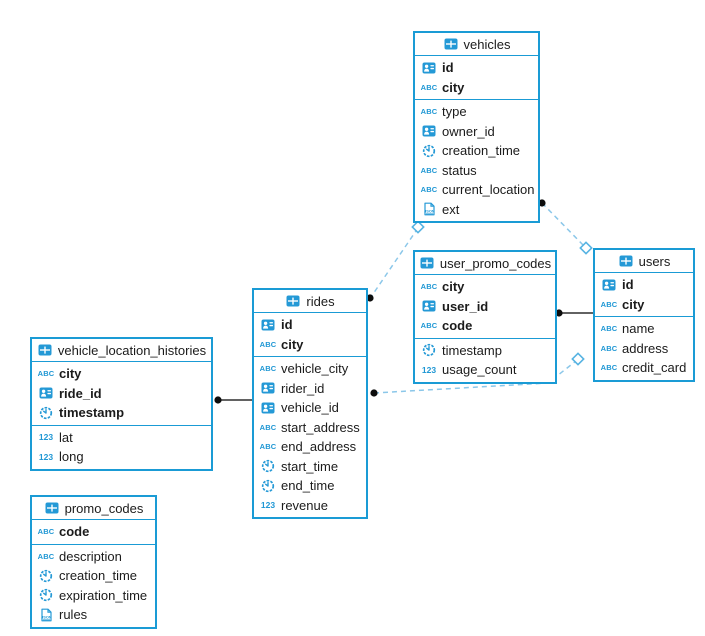 This screenshot has height=636, width=705. I want to click on table-title: rides, so click(320, 301).